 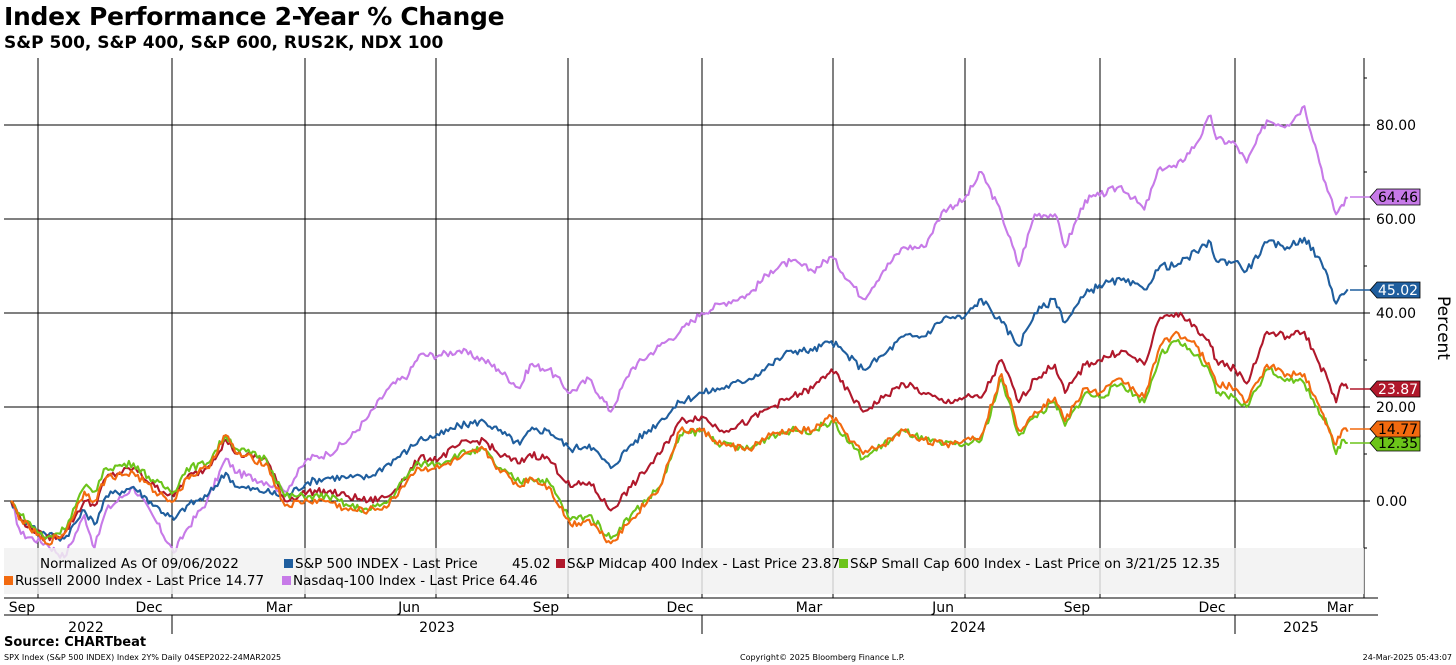 What do you see at coordinates (8, 580) in the screenshot?
I see `legend-swatch-russell2000` at bounding box center [8, 580].